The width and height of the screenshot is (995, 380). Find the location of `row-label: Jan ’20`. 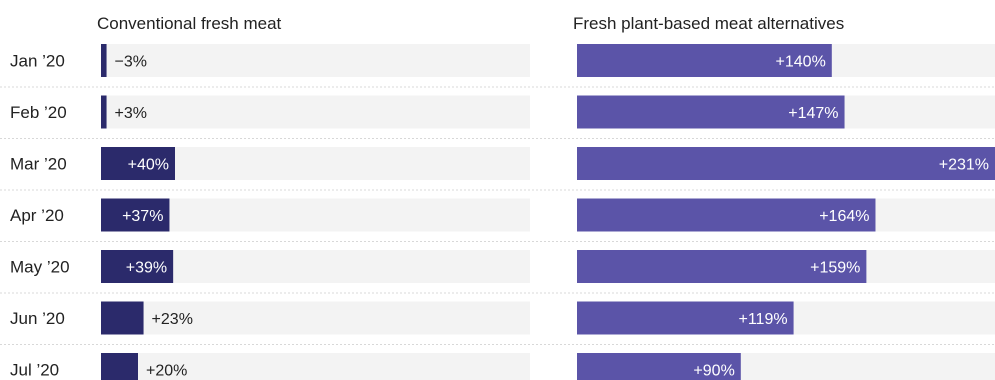

row-label: Jan ’20 is located at coordinates (37, 61).